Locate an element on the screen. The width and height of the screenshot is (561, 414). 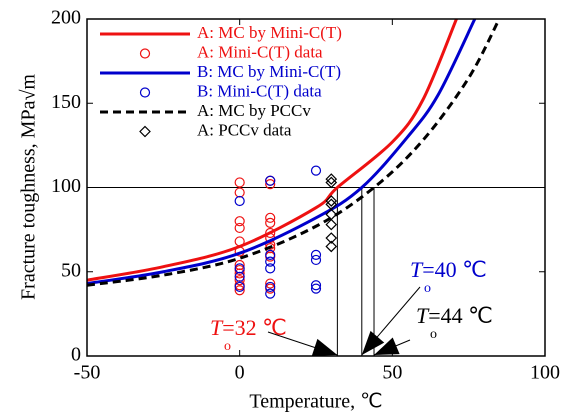
y-tick-label: 50 is located at coordinates (71, 270).